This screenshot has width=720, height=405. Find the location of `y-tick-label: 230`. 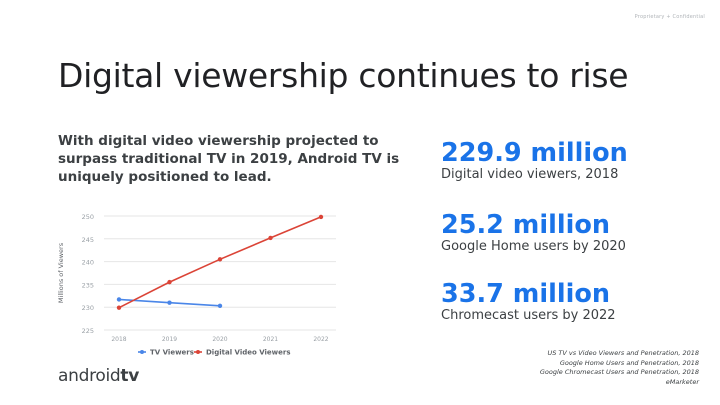

y-tick-label: 230 is located at coordinates (88, 308).